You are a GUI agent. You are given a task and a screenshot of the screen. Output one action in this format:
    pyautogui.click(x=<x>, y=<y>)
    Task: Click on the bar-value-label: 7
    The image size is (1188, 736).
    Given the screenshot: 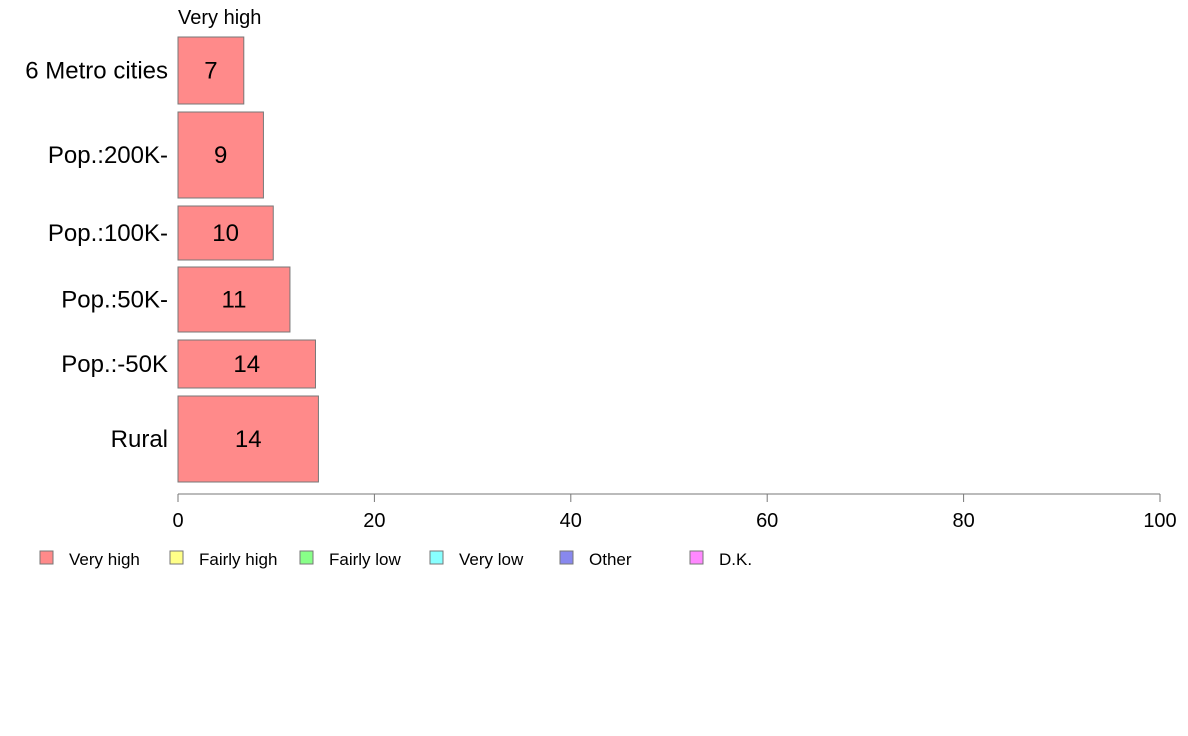 What is the action you would take?
    pyautogui.click(x=210, y=71)
    